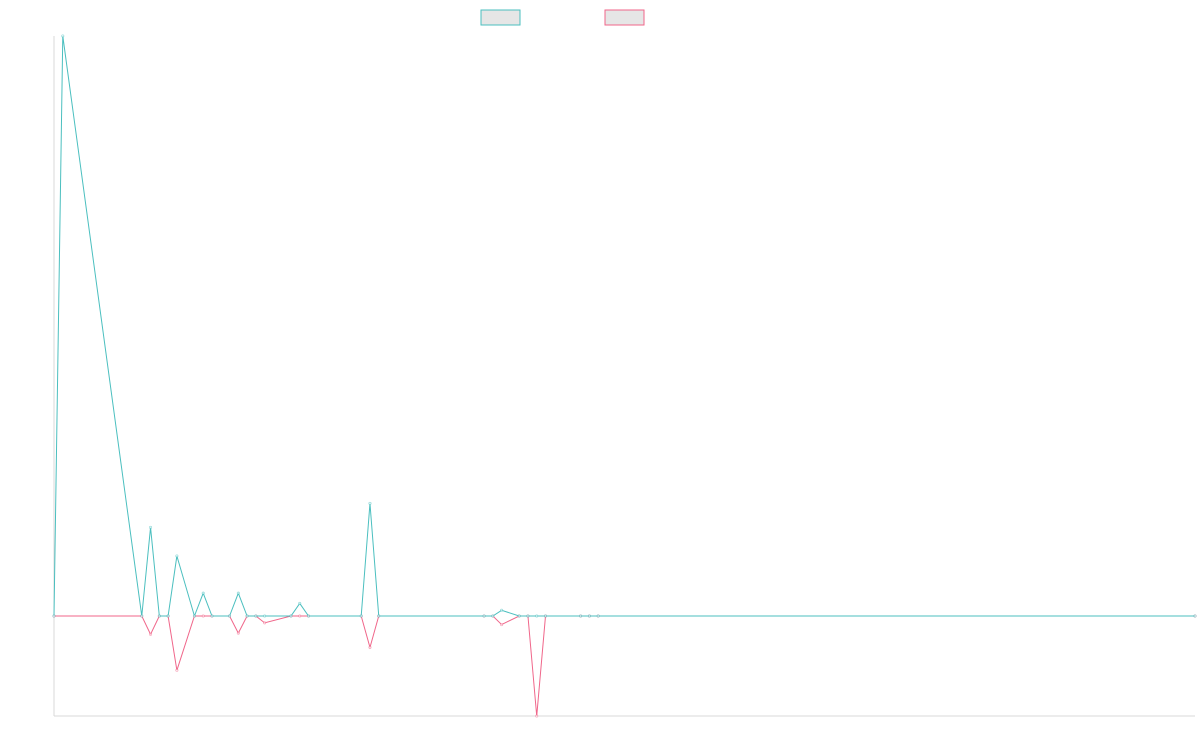 This screenshot has height=750, width=1200. I want to click on series-2-line, so click(624, 666).